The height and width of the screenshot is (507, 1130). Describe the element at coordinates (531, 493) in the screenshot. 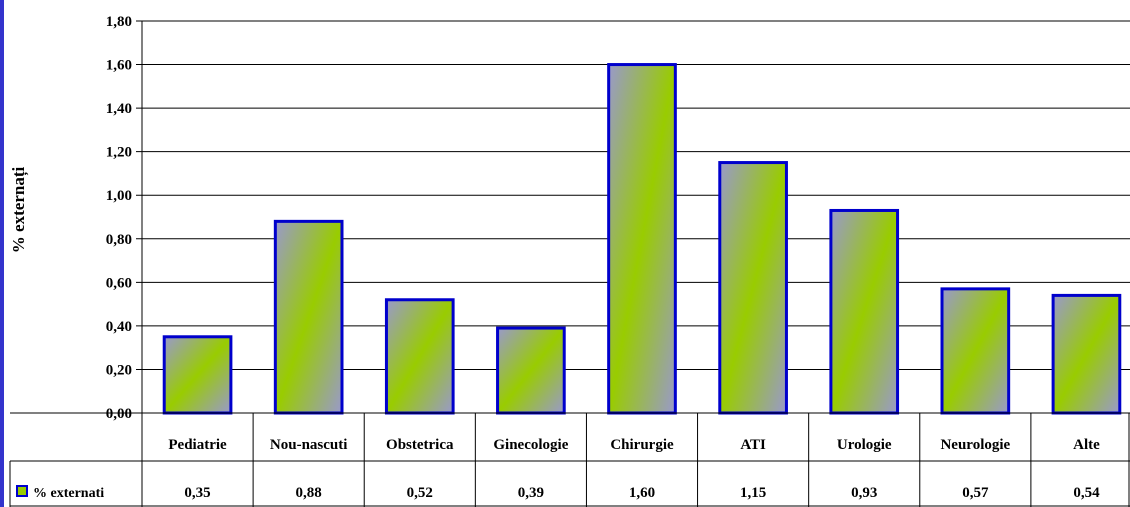

I see `data-label: 0,39` at that location.